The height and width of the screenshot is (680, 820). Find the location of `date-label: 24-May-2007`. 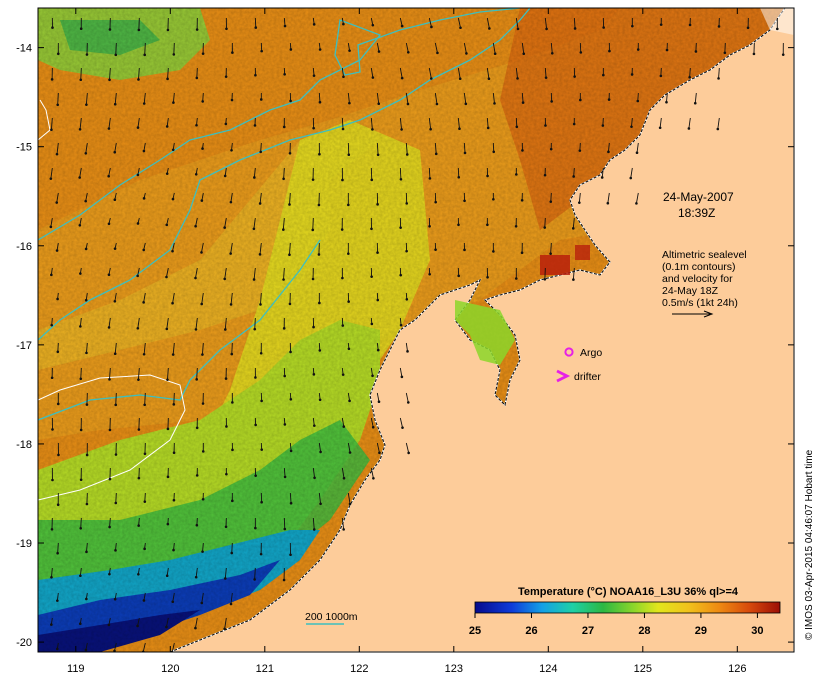

date-label: 24-May-2007 is located at coordinates (698, 197).